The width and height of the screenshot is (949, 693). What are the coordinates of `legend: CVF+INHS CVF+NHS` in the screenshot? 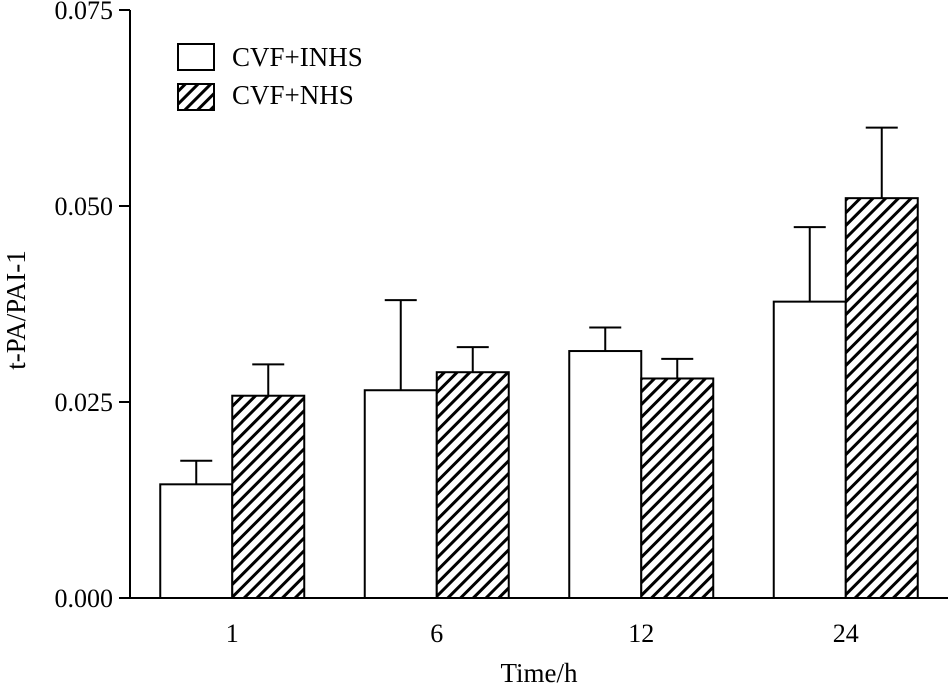 It's located at (270, 76).